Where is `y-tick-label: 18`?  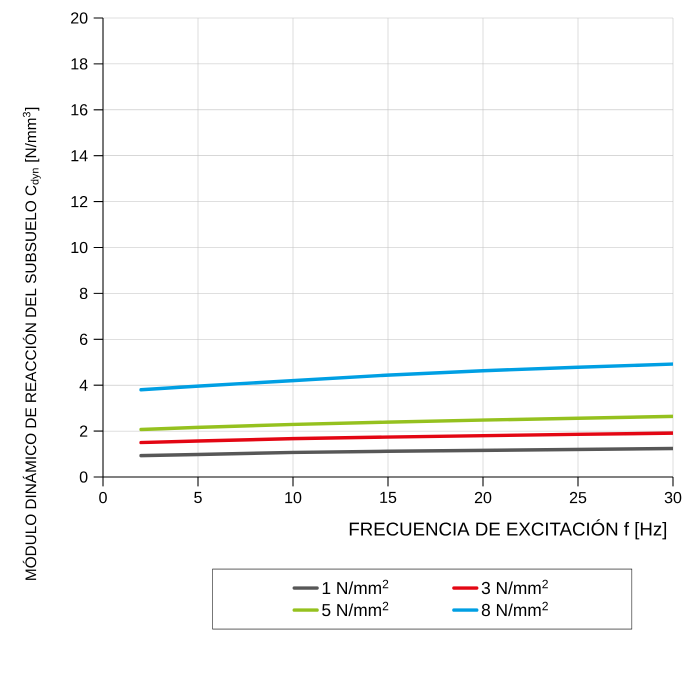
y-tick-label: 18 is located at coordinates (79, 64).